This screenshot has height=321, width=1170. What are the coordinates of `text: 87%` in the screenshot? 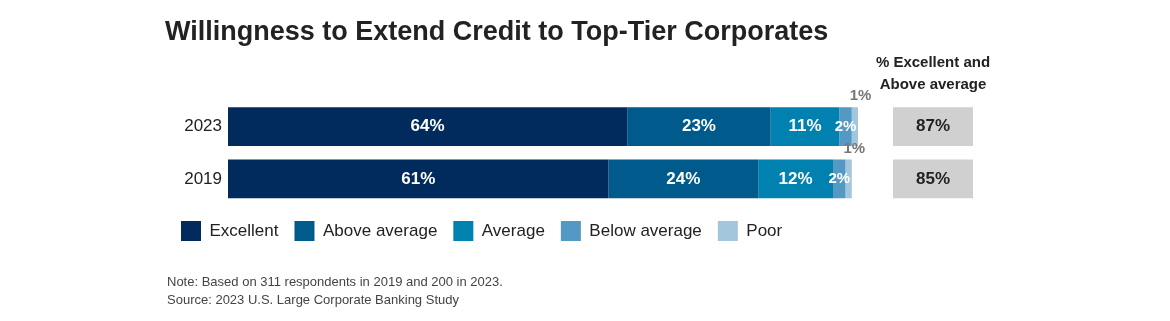 It's located at (933, 126).